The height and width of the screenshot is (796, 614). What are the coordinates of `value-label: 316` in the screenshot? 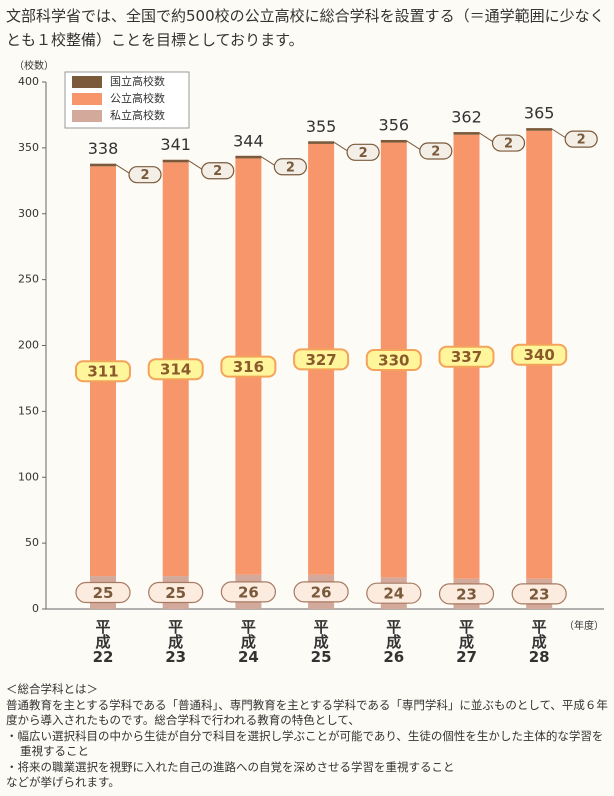 It's located at (248, 367).